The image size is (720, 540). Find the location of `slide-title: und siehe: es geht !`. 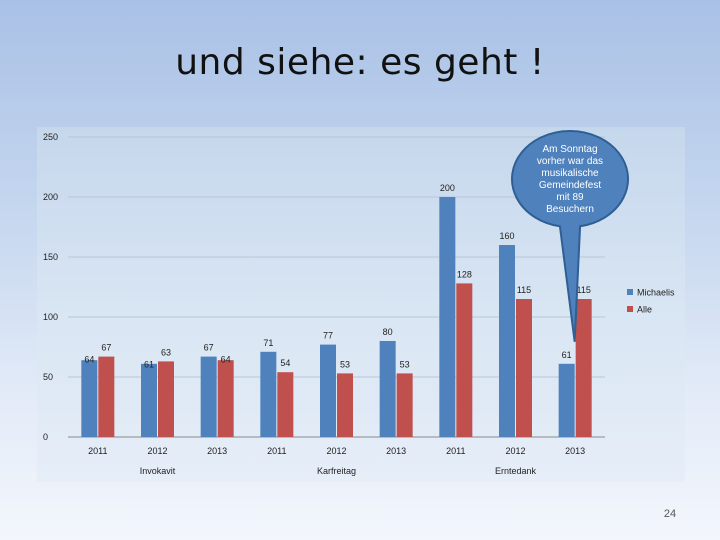

slide-title: und siehe: es geht ! is located at coordinates (360, 62).